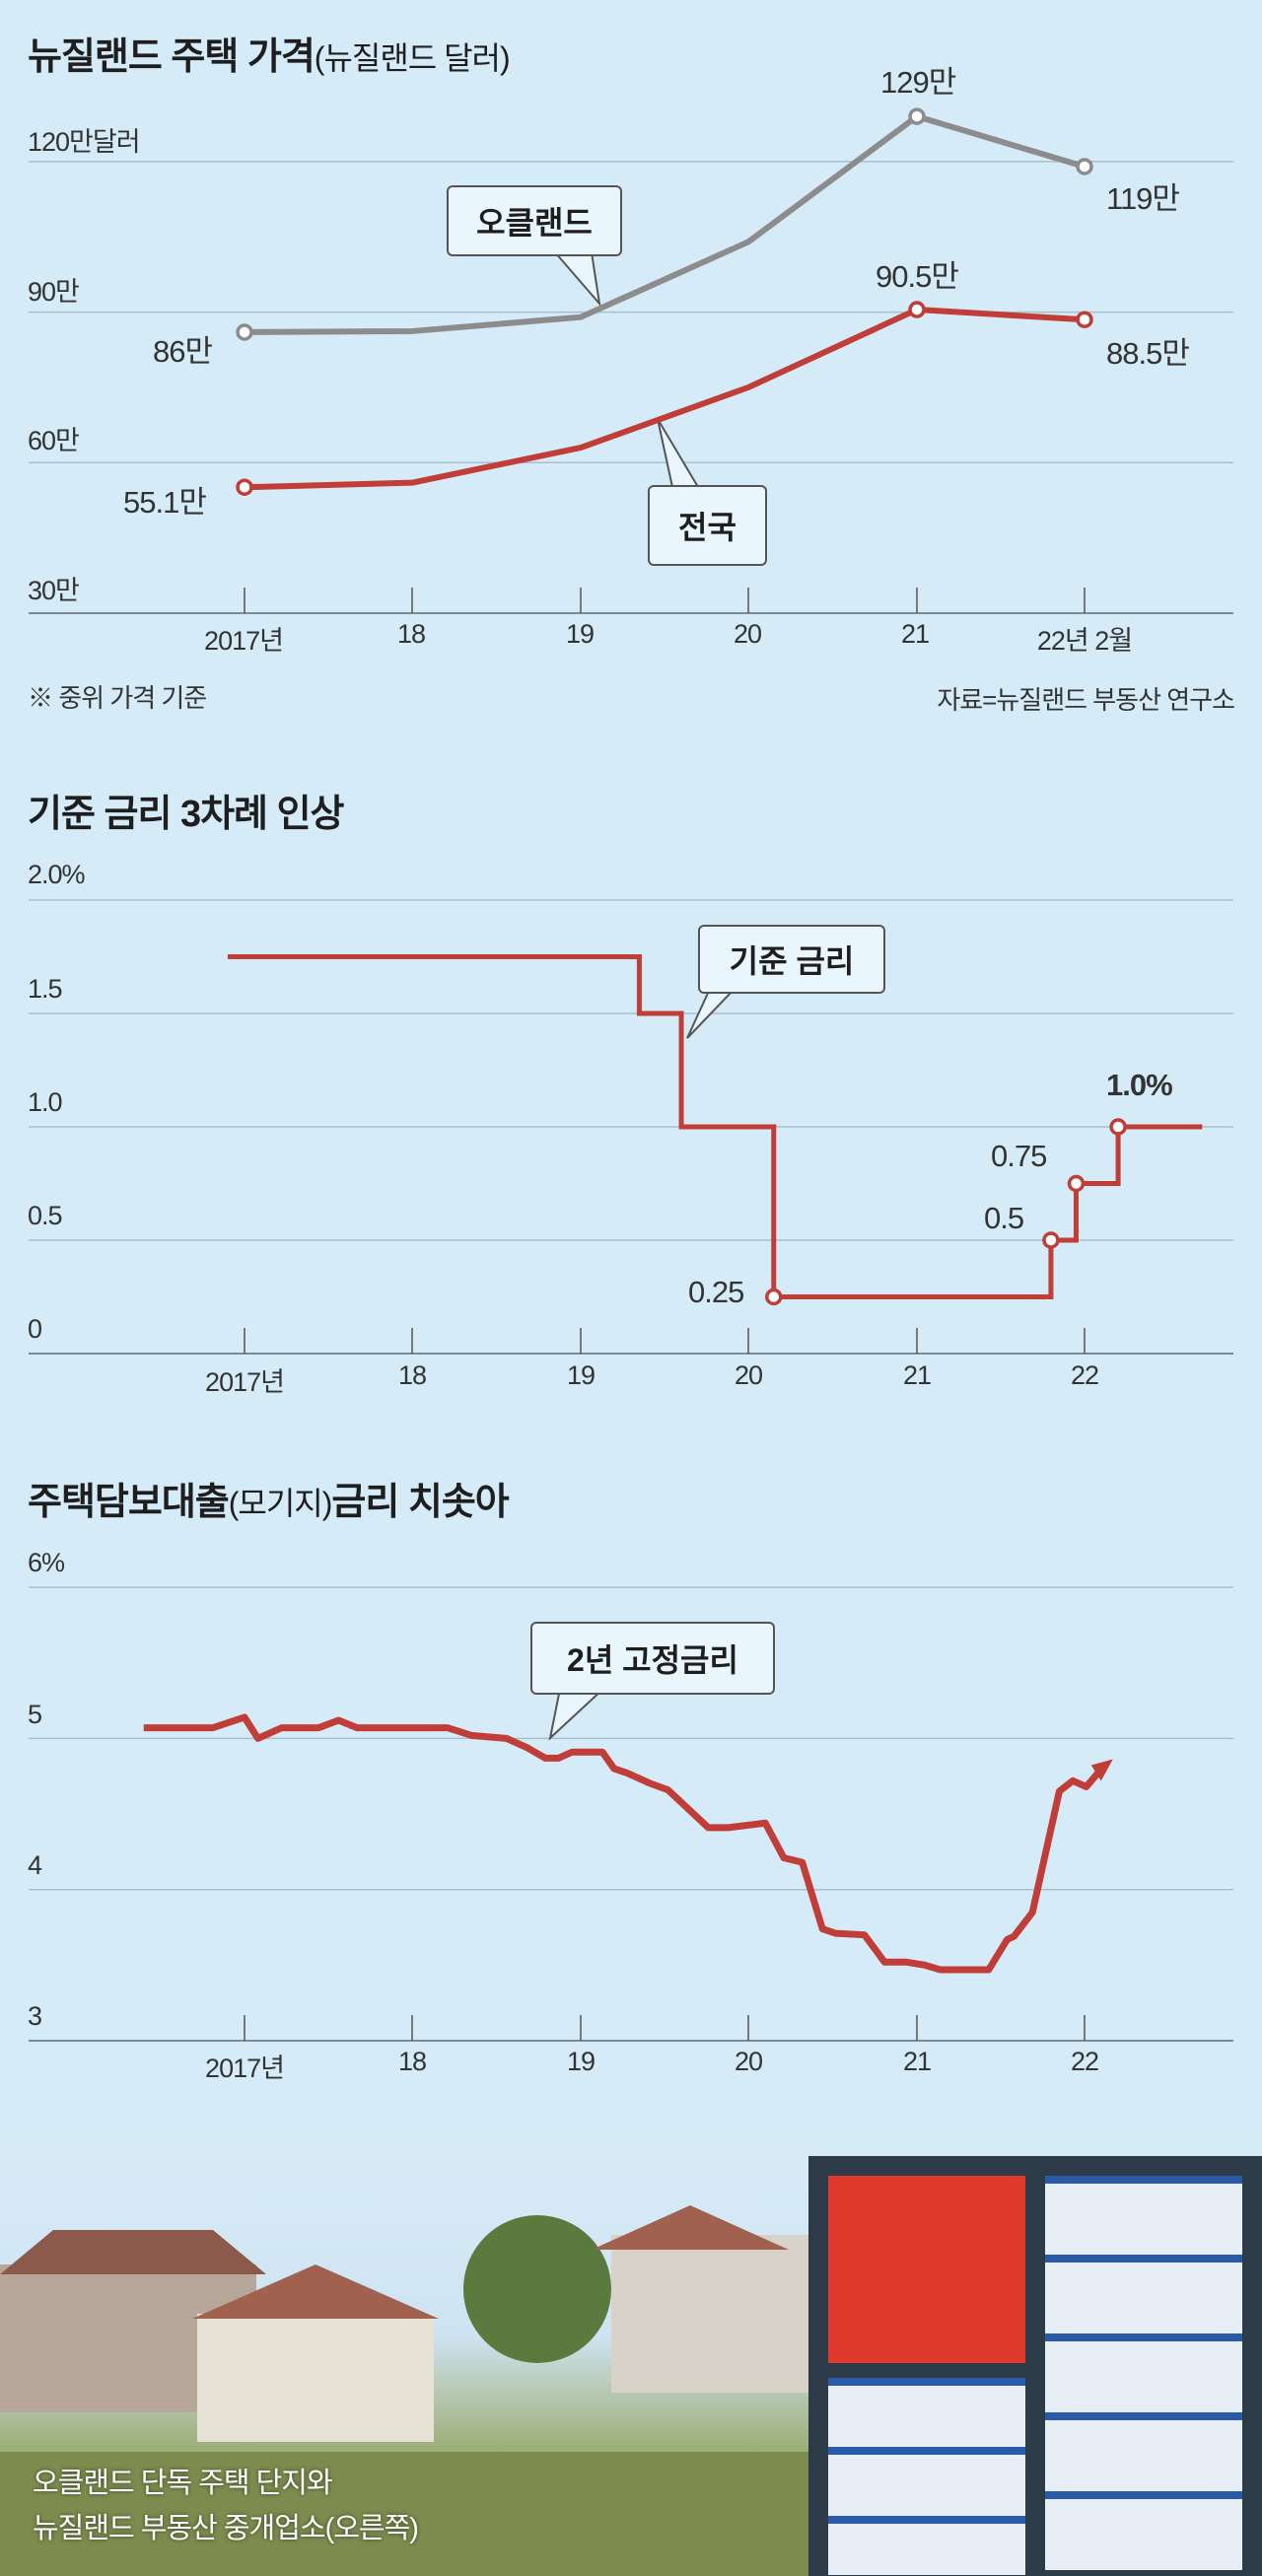 This screenshot has width=1262, height=2576. What do you see at coordinates (716, 1292) in the screenshot?
I see `data-label: 0.25` at bounding box center [716, 1292].